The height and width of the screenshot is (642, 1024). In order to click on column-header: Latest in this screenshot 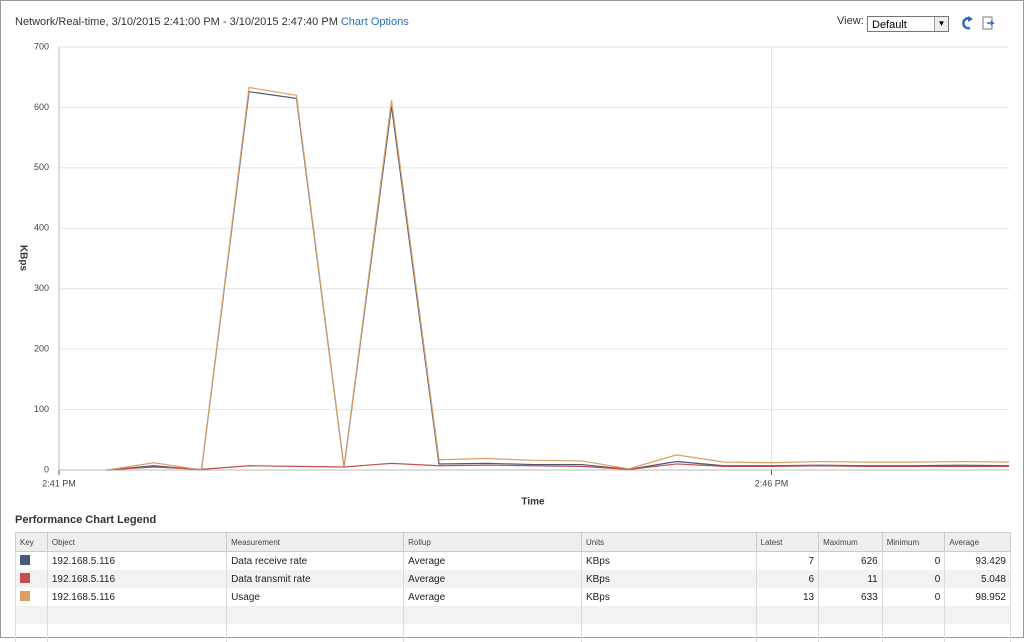, I will do `click(787, 542)`.